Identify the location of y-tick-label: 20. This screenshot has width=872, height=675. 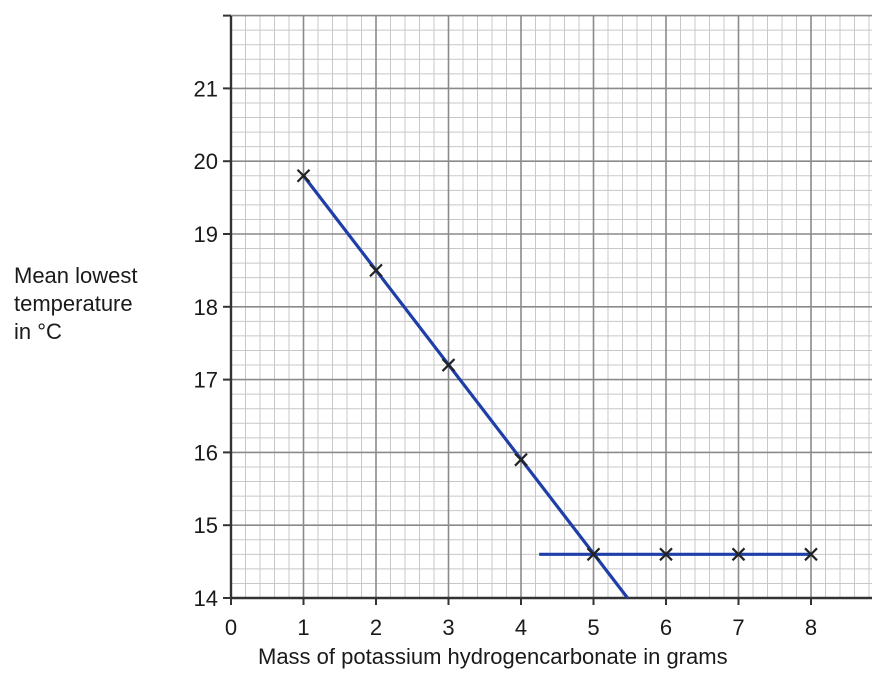
(206, 161).